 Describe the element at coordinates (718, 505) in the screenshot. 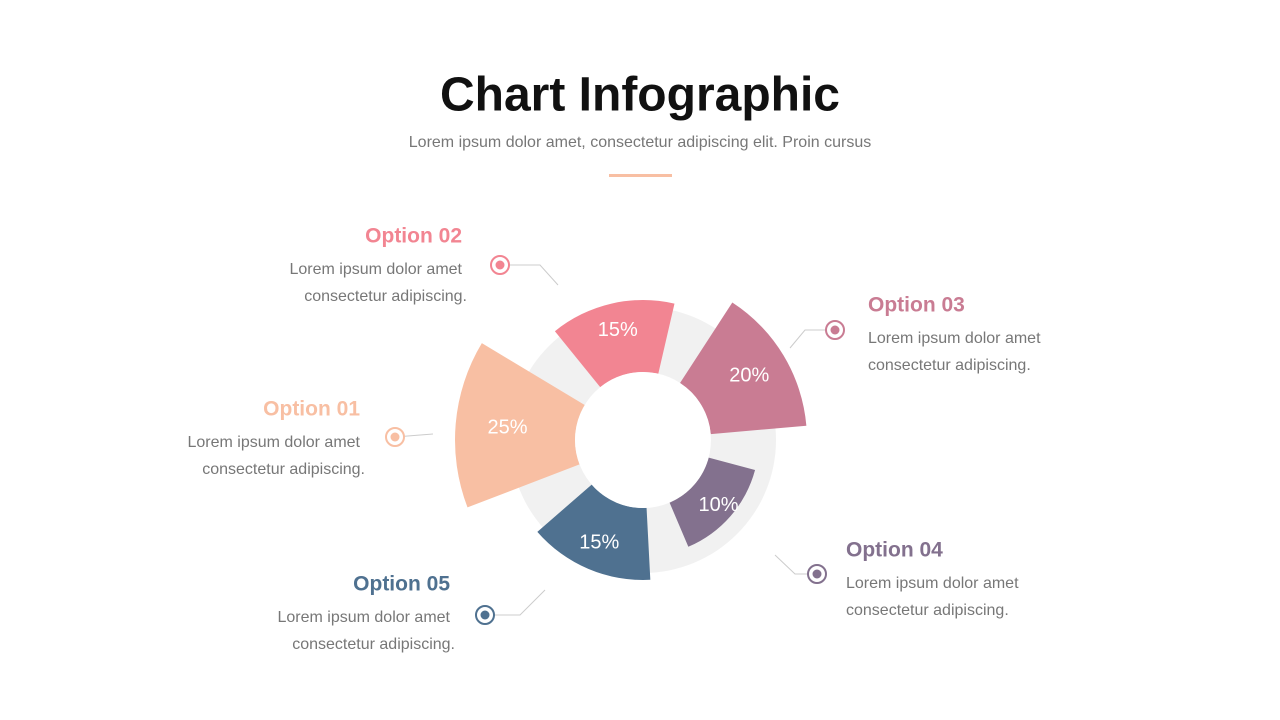

I see `value-label: 10%` at that location.